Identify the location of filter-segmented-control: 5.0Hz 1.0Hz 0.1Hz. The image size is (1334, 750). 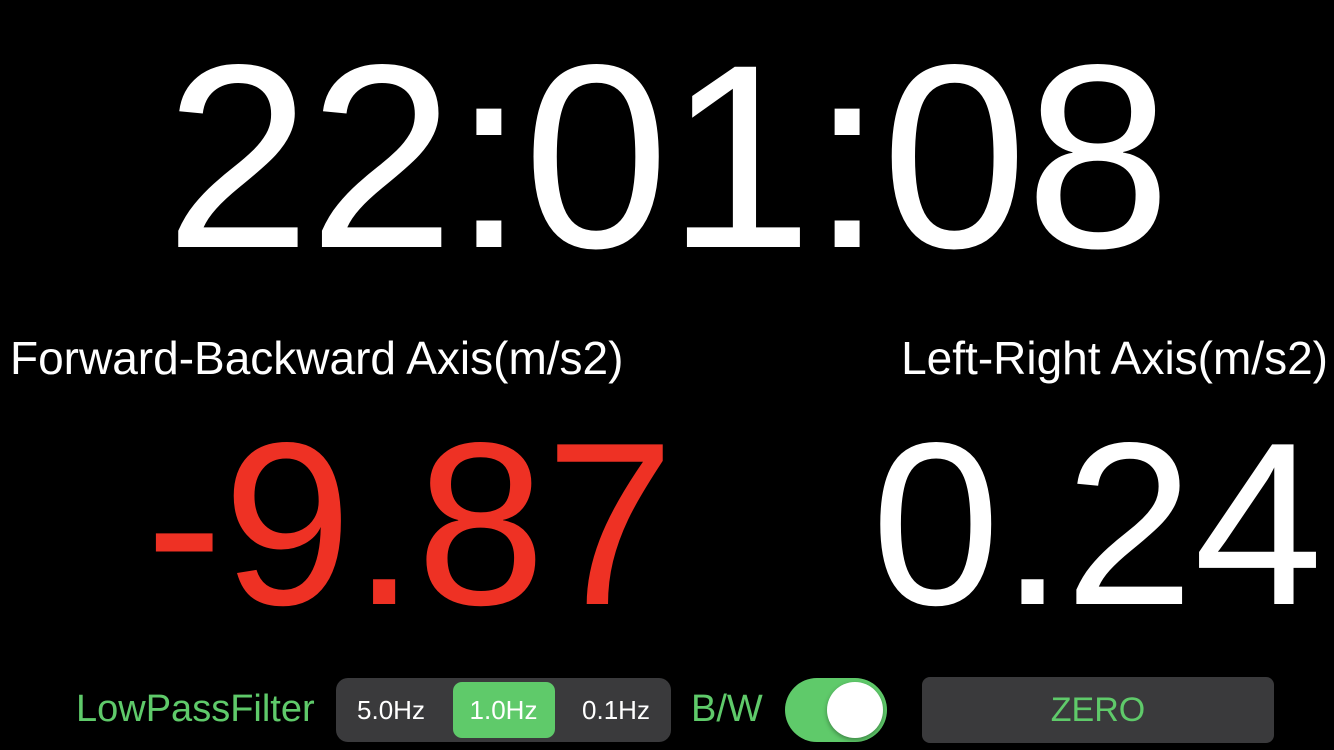
(503, 710).